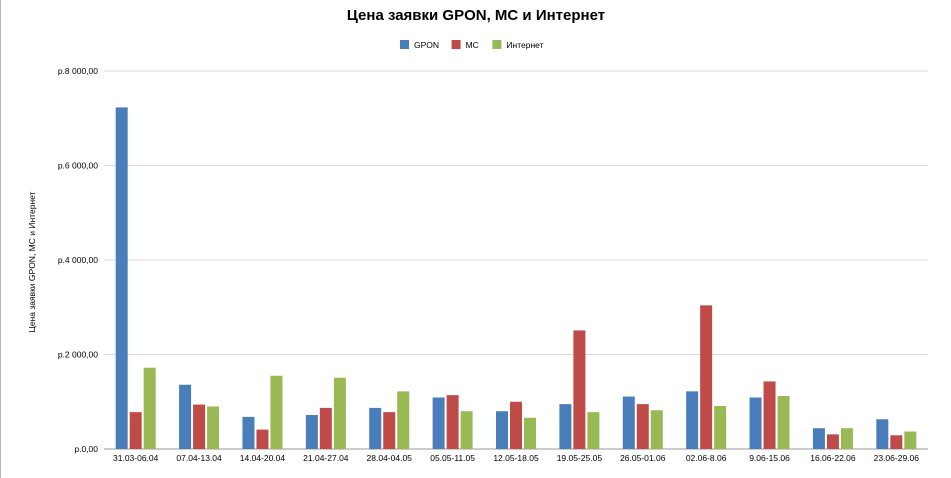 This screenshot has height=478, width=951. I want to click on y-tick-label: р.2 000,00, so click(78, 355).